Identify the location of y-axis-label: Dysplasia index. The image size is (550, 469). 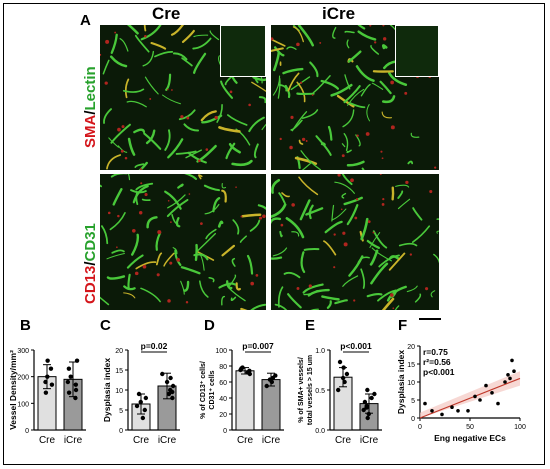
(107, 390).